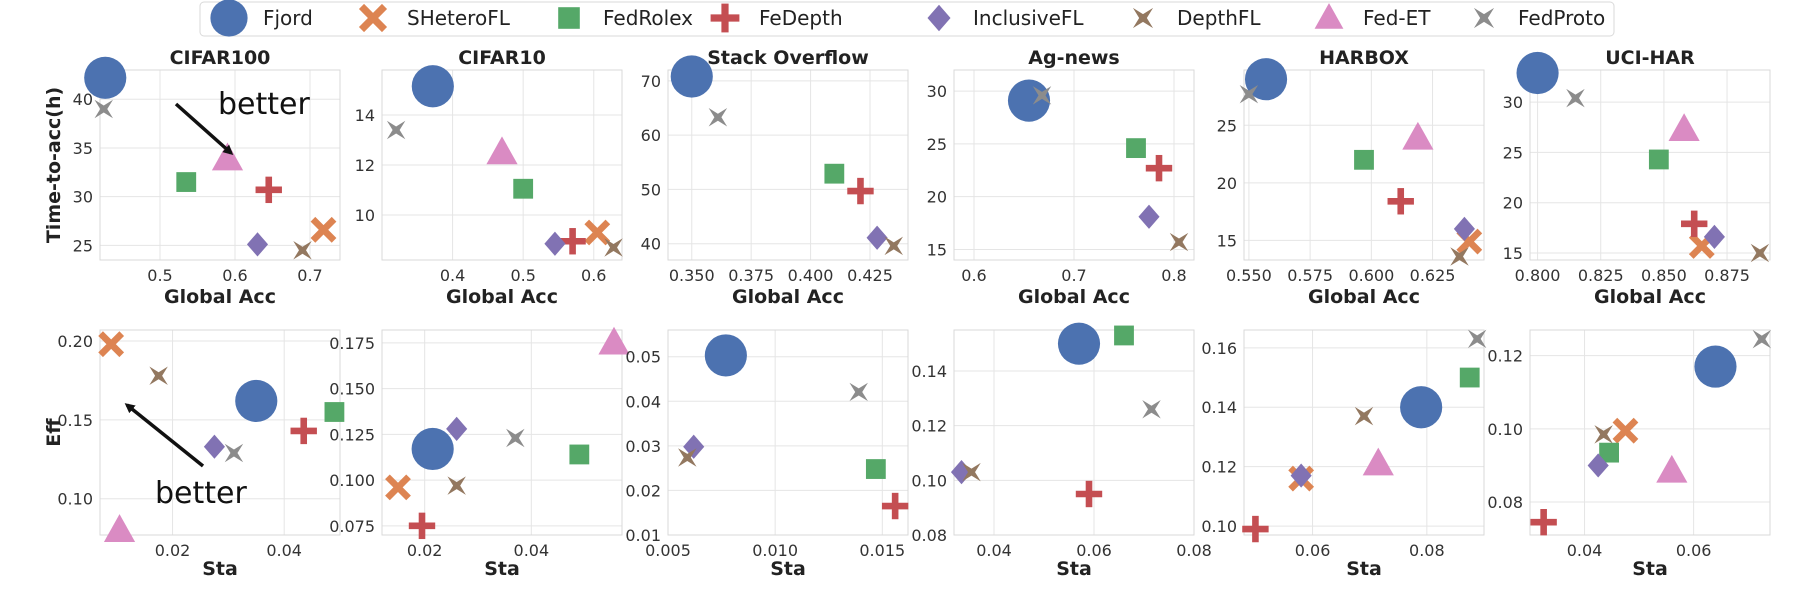 The width and height of the screenshot is (1794, 602). Describe the element at coordinates (54, 432) in the screenshot. I see `y-axis-label: Eff` at that location.